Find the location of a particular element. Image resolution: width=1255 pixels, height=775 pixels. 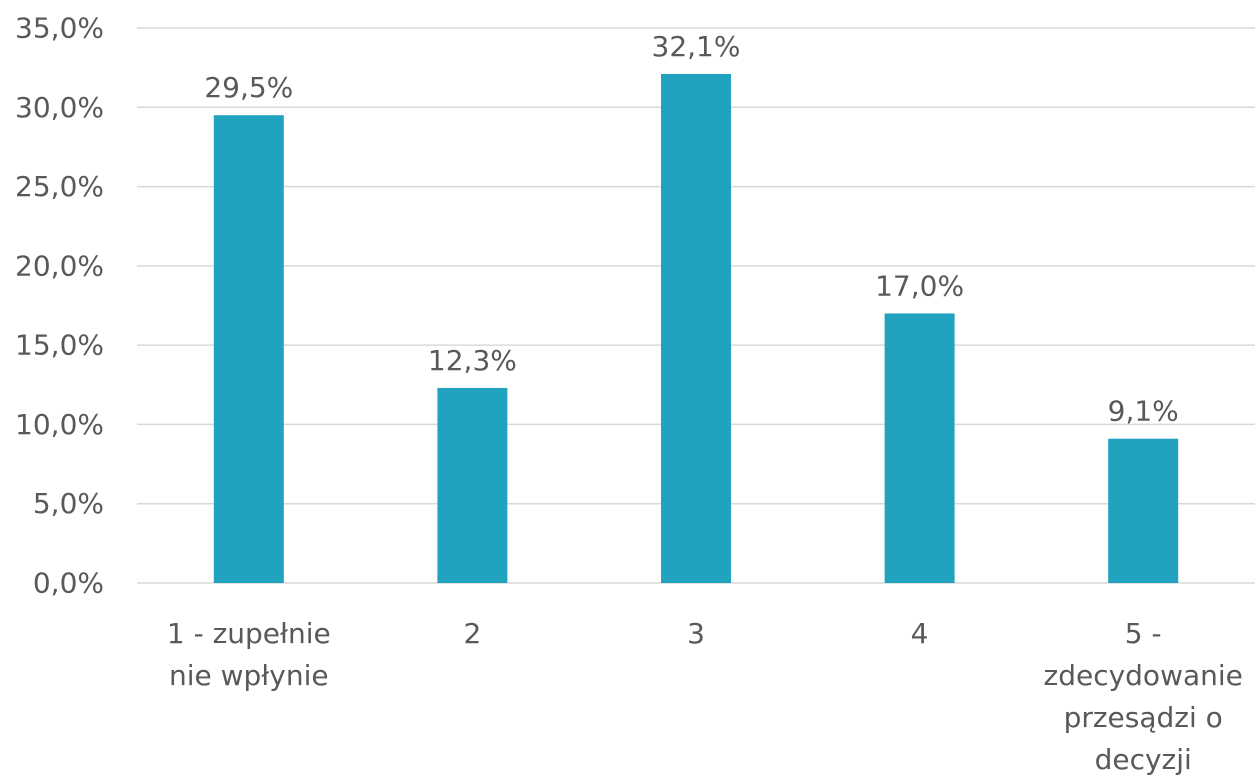

category-label: 3 is located at coordinates (696, 633).